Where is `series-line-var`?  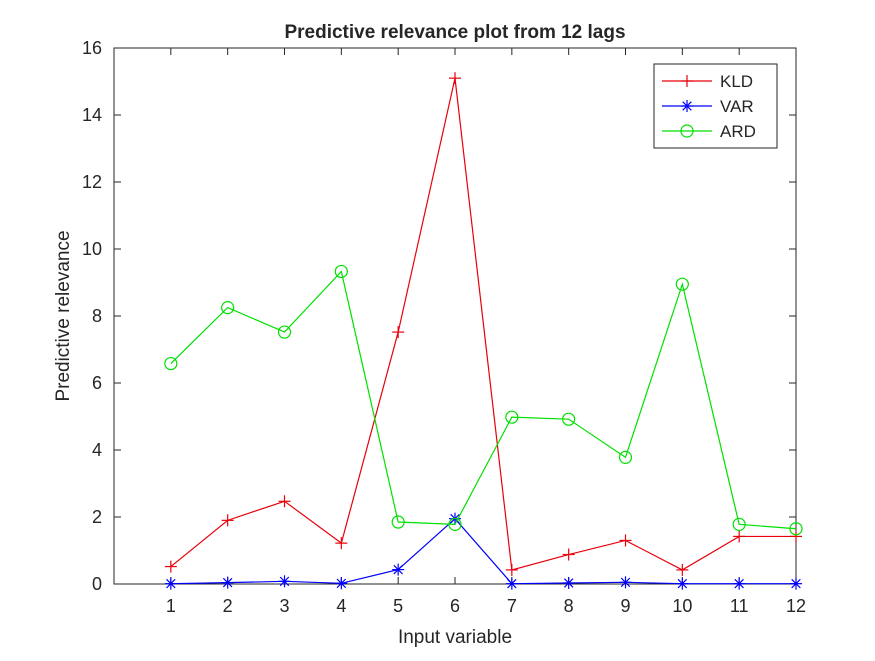
series-line-var is located at coordinates (483, 551).